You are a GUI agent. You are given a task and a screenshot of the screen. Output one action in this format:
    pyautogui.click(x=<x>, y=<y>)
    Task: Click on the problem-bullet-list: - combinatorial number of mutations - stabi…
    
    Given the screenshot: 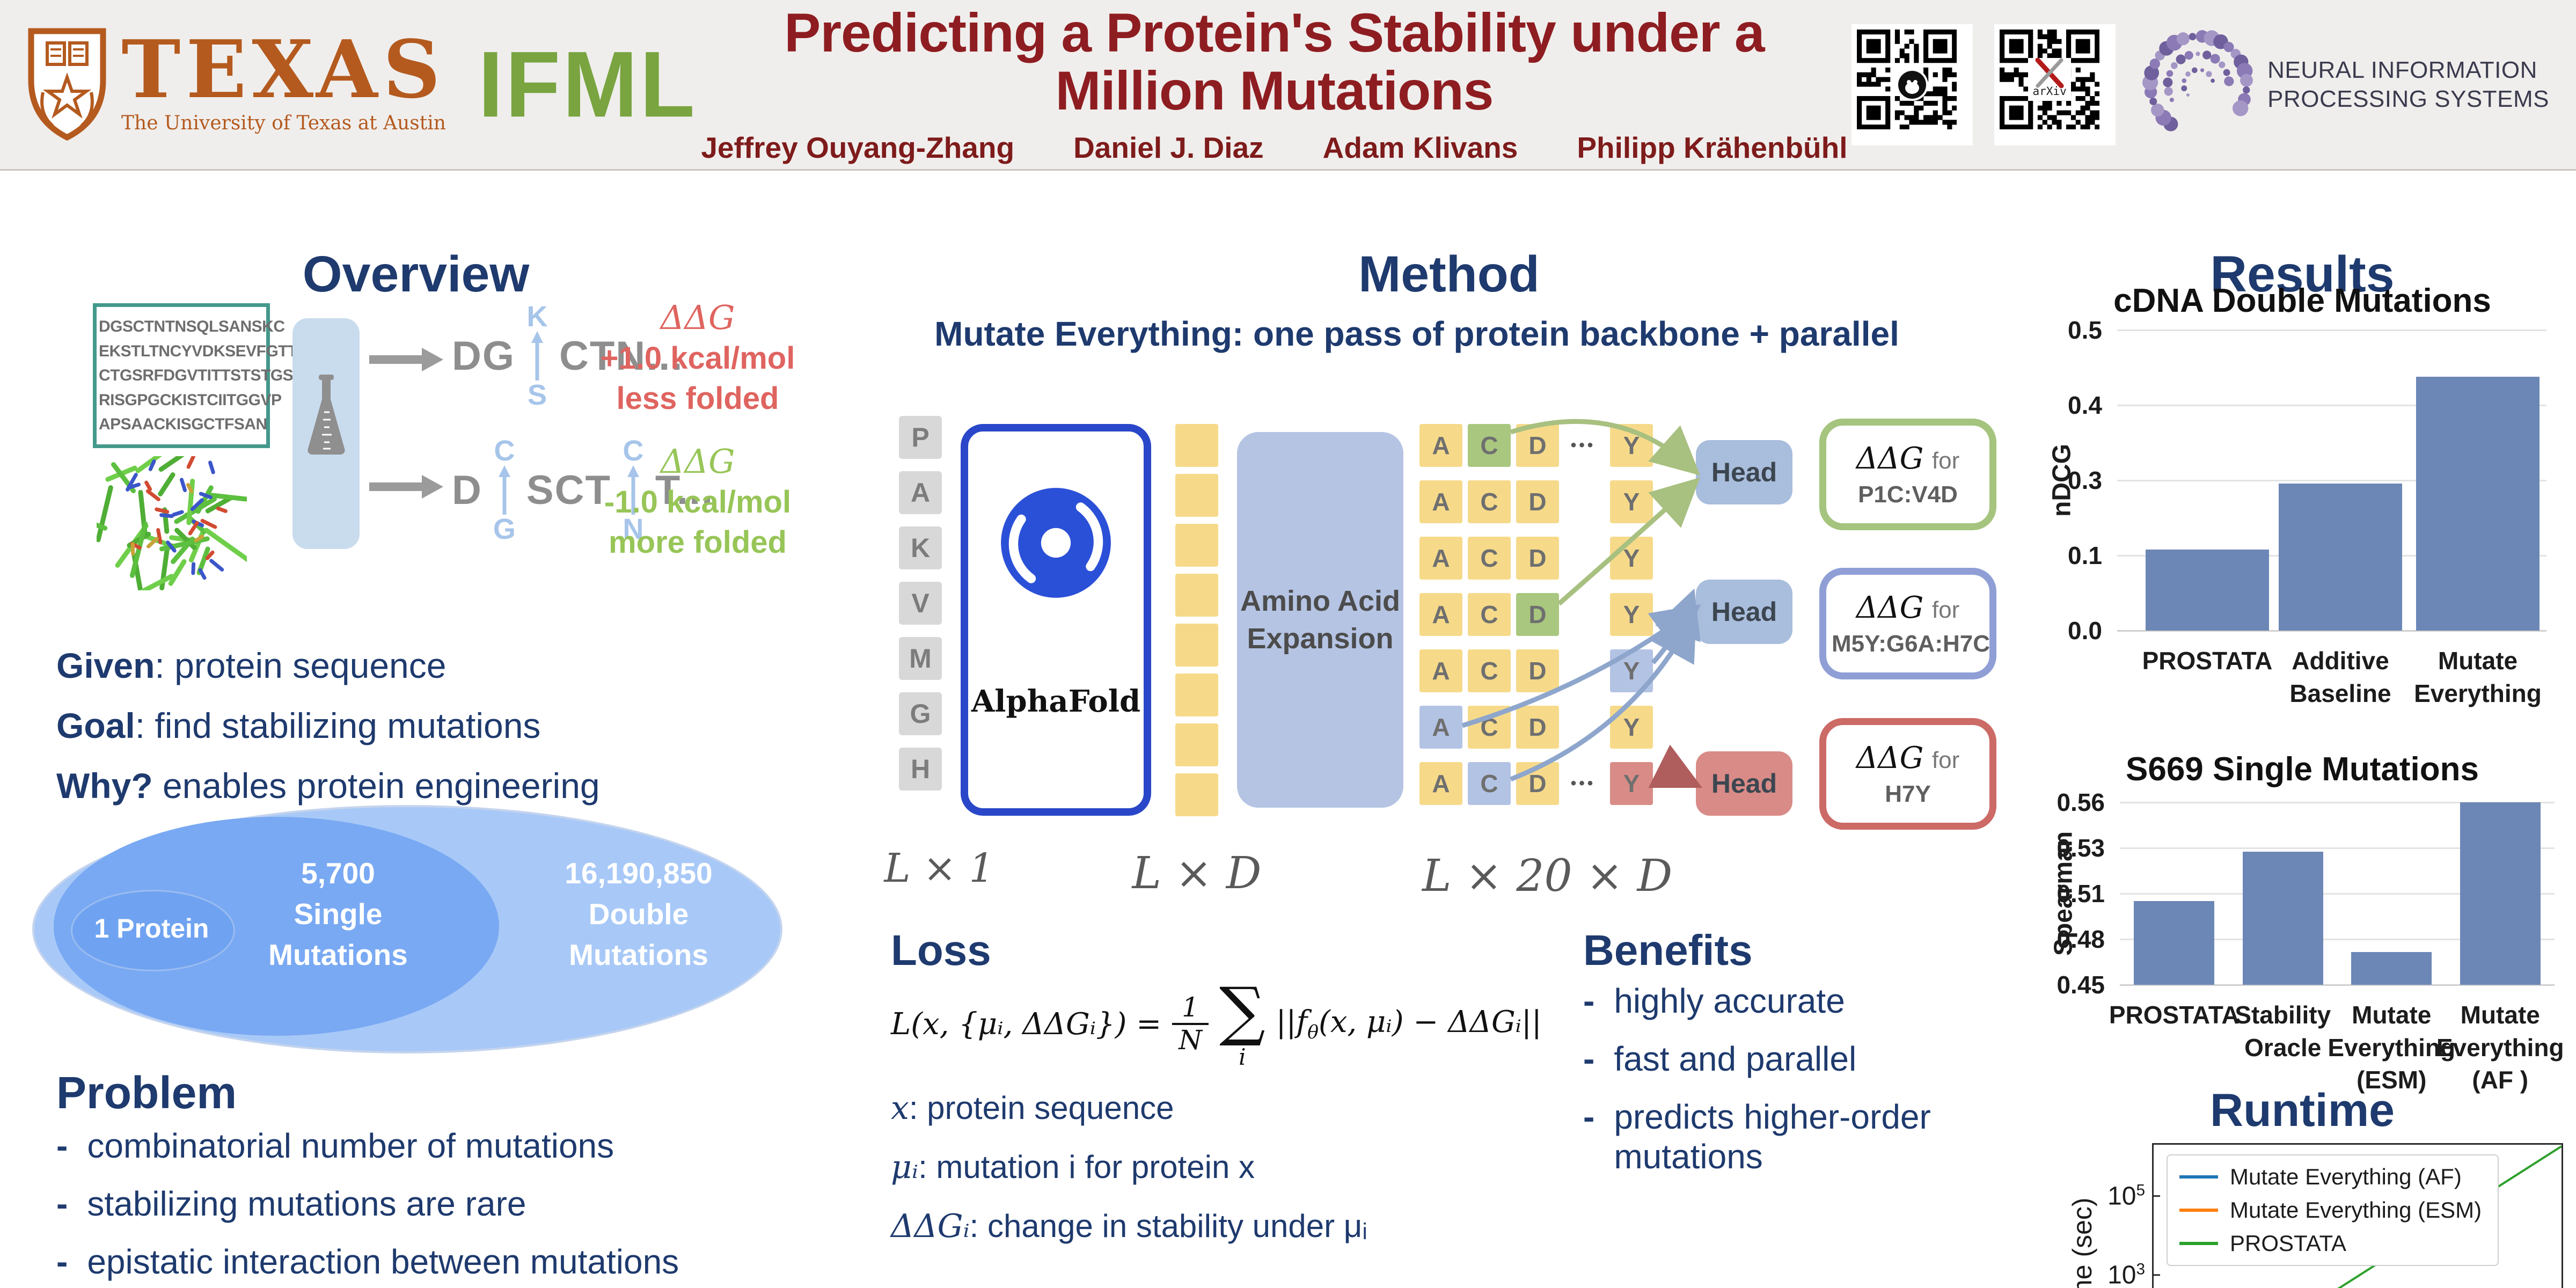 What is the action you would take?
    pyautogui.click(x=432, y=1207)
    